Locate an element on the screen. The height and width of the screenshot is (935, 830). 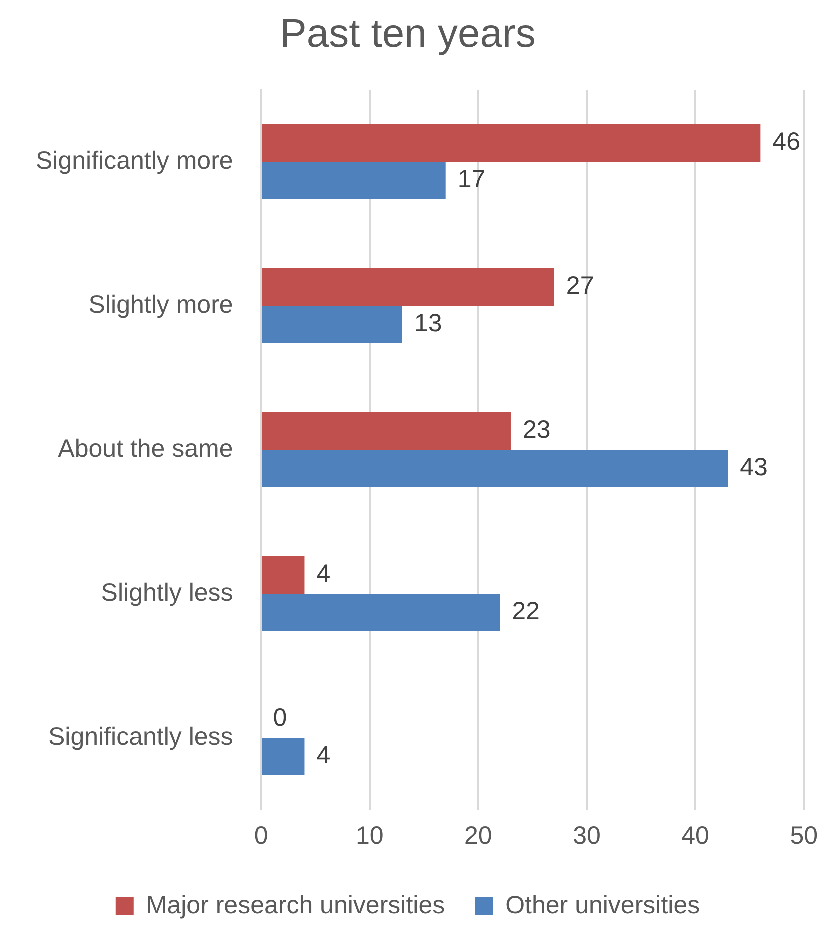
y-tick-label: Slightly more is located at coordinates (161, 304).